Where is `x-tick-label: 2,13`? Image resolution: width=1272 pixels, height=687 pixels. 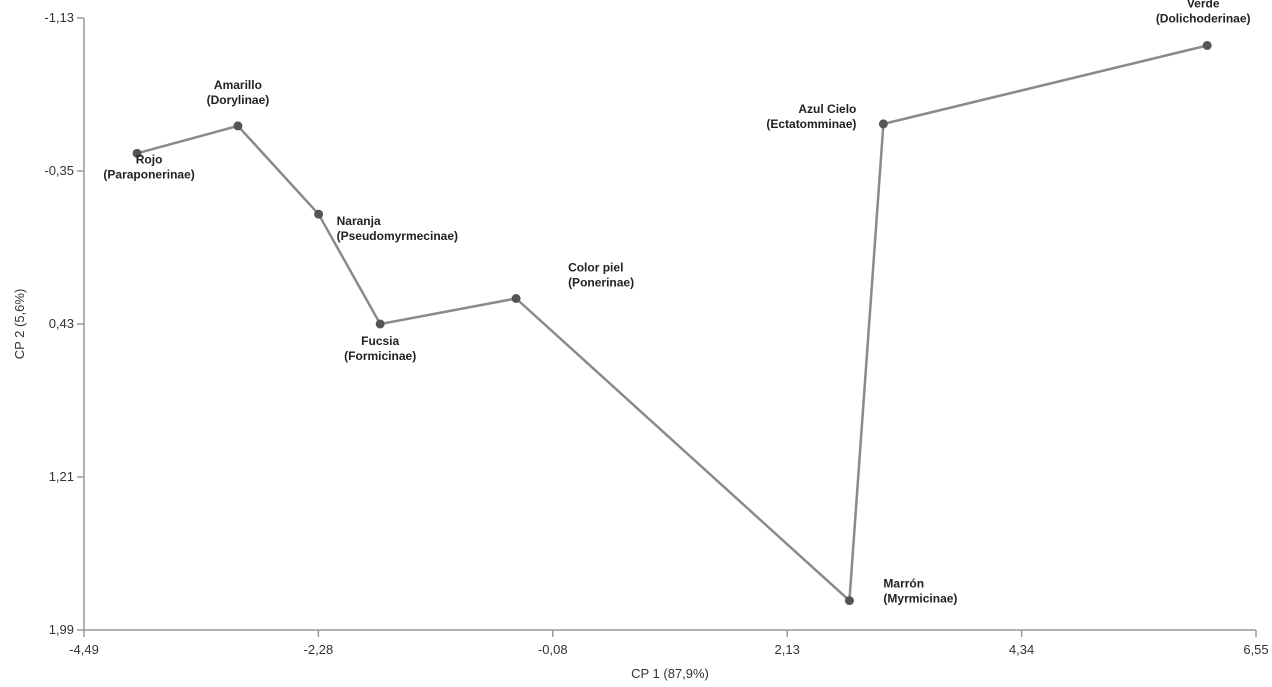 x-tick-label: 2,13 is located at coordinates (787, 649).